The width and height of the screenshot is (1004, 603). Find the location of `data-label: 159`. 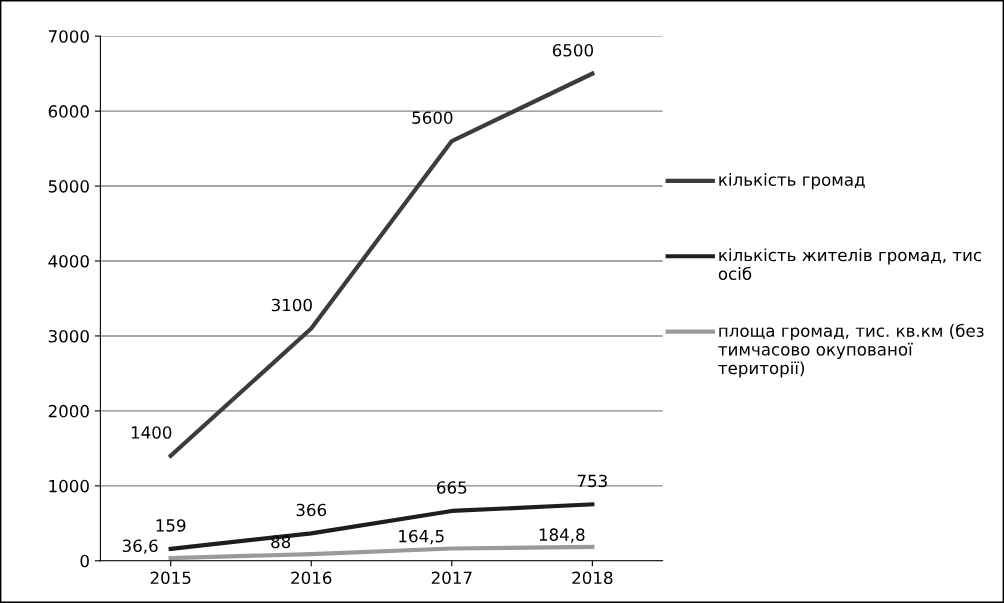

data-label: 159 is located at coordinates (171, 525).